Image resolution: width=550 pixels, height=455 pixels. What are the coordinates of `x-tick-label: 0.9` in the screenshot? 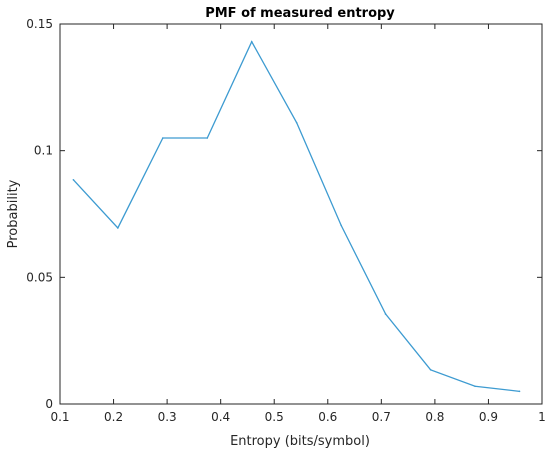 It's located at (488, 417).